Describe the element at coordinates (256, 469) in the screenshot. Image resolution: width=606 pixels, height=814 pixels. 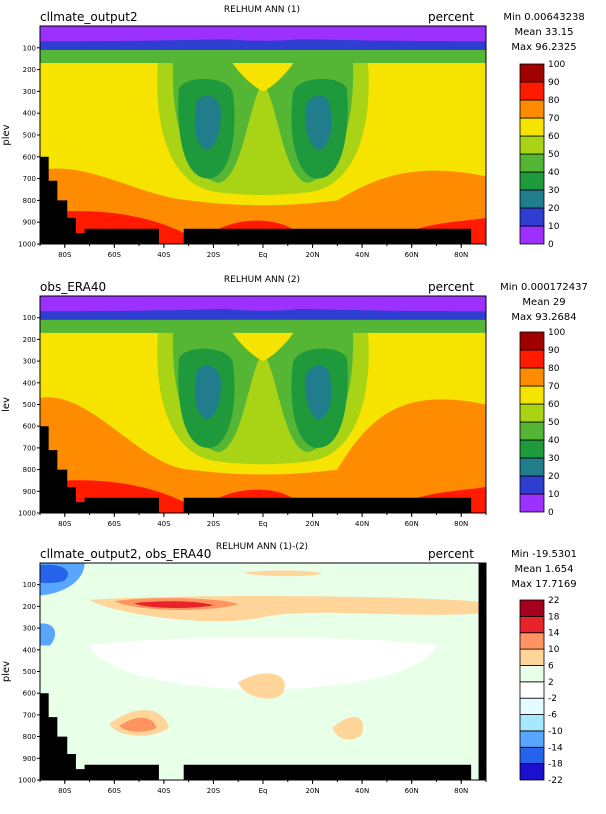
I see `topography-mask` at that location.